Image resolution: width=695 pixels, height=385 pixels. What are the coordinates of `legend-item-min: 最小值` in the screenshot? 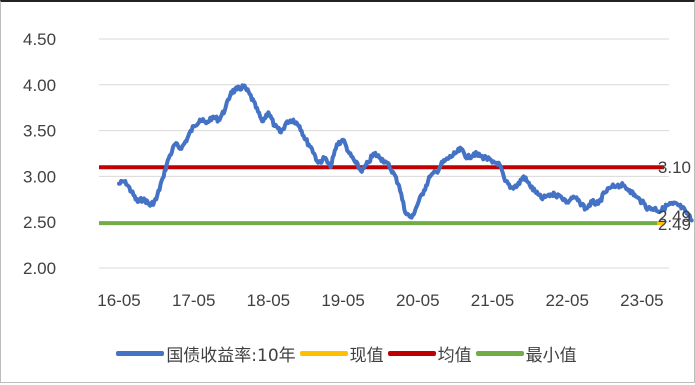 It's located at (528, 353).